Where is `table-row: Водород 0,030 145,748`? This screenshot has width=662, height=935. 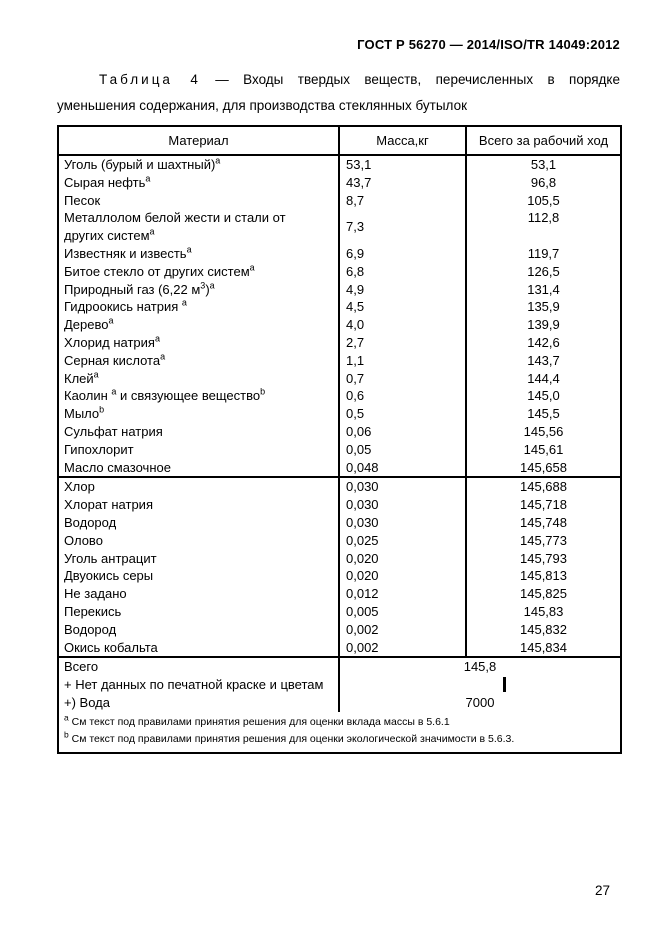 table-row: Водород 0,030 145,748 is located at coordinates (339, 522).